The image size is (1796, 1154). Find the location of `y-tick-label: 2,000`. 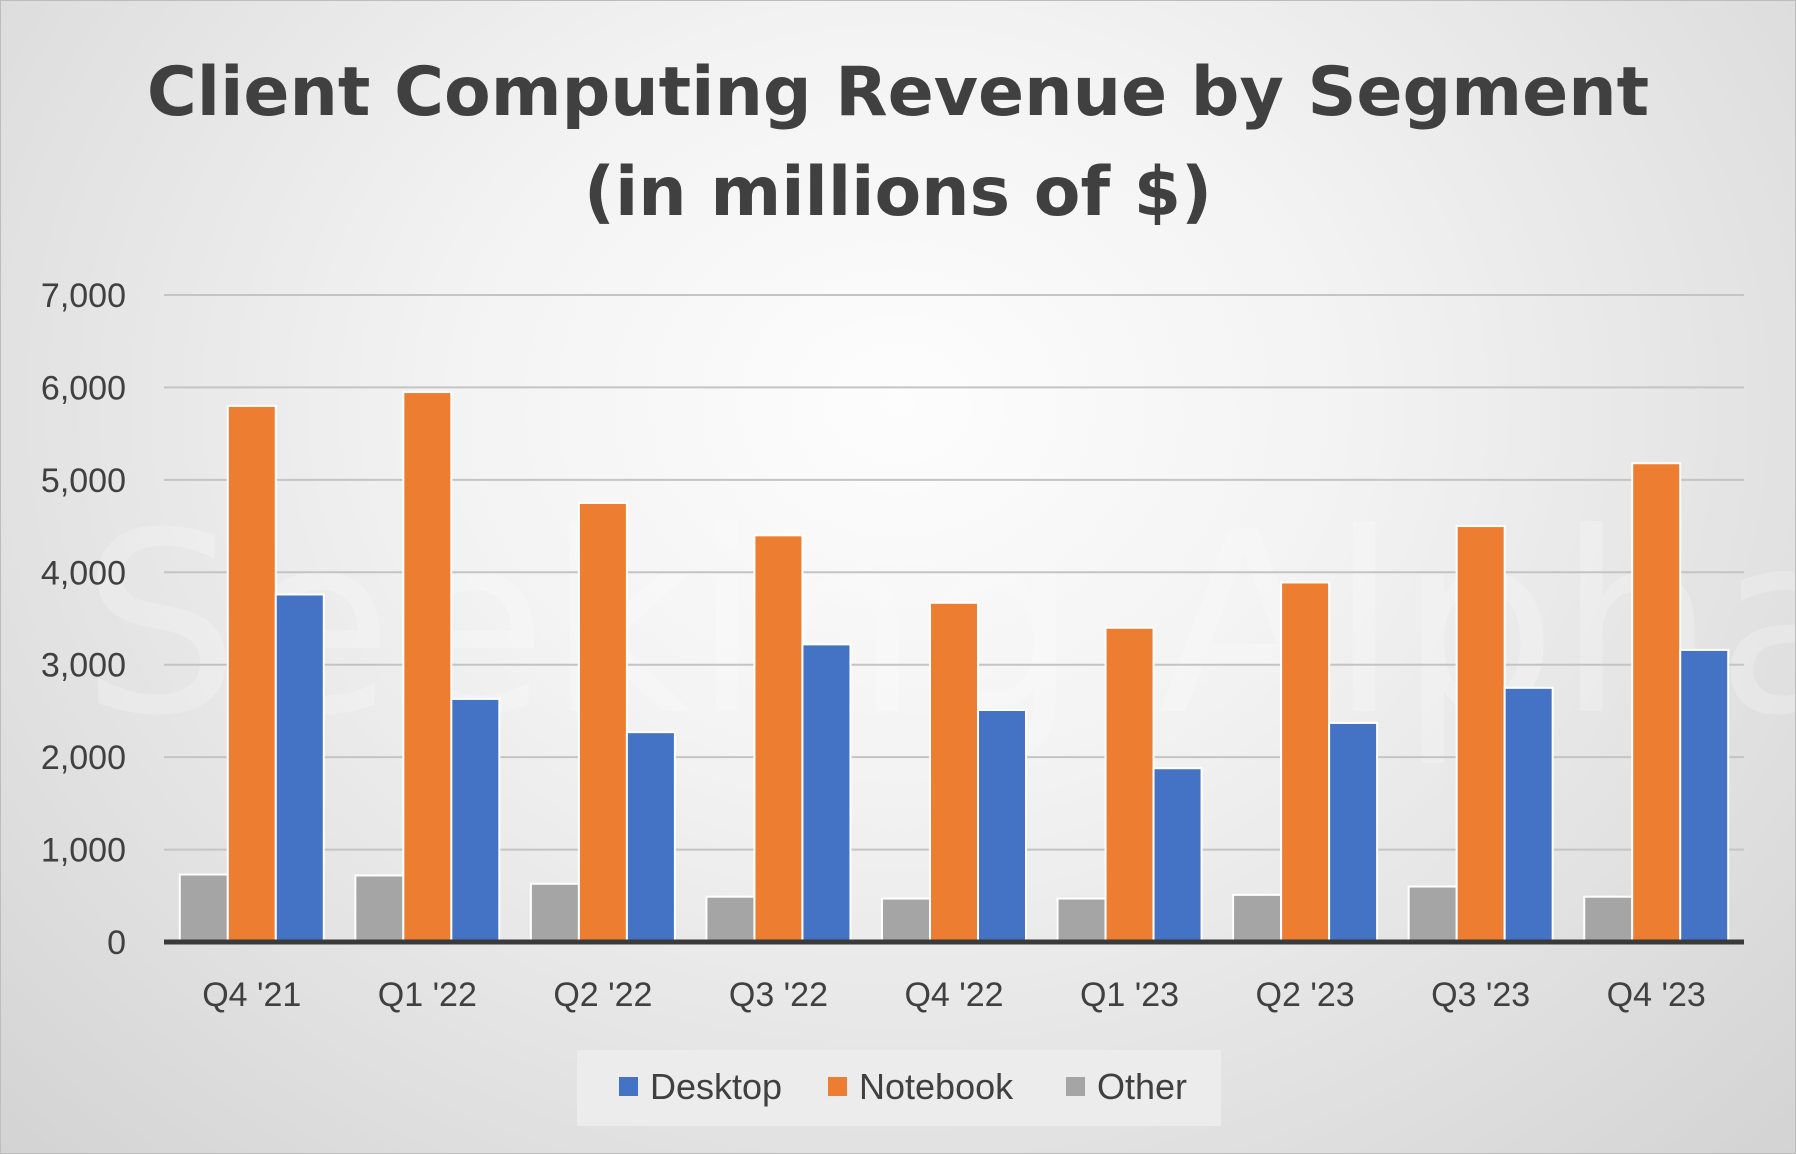

y-tick-label: 2,000 is located at coordinates (83, 758).